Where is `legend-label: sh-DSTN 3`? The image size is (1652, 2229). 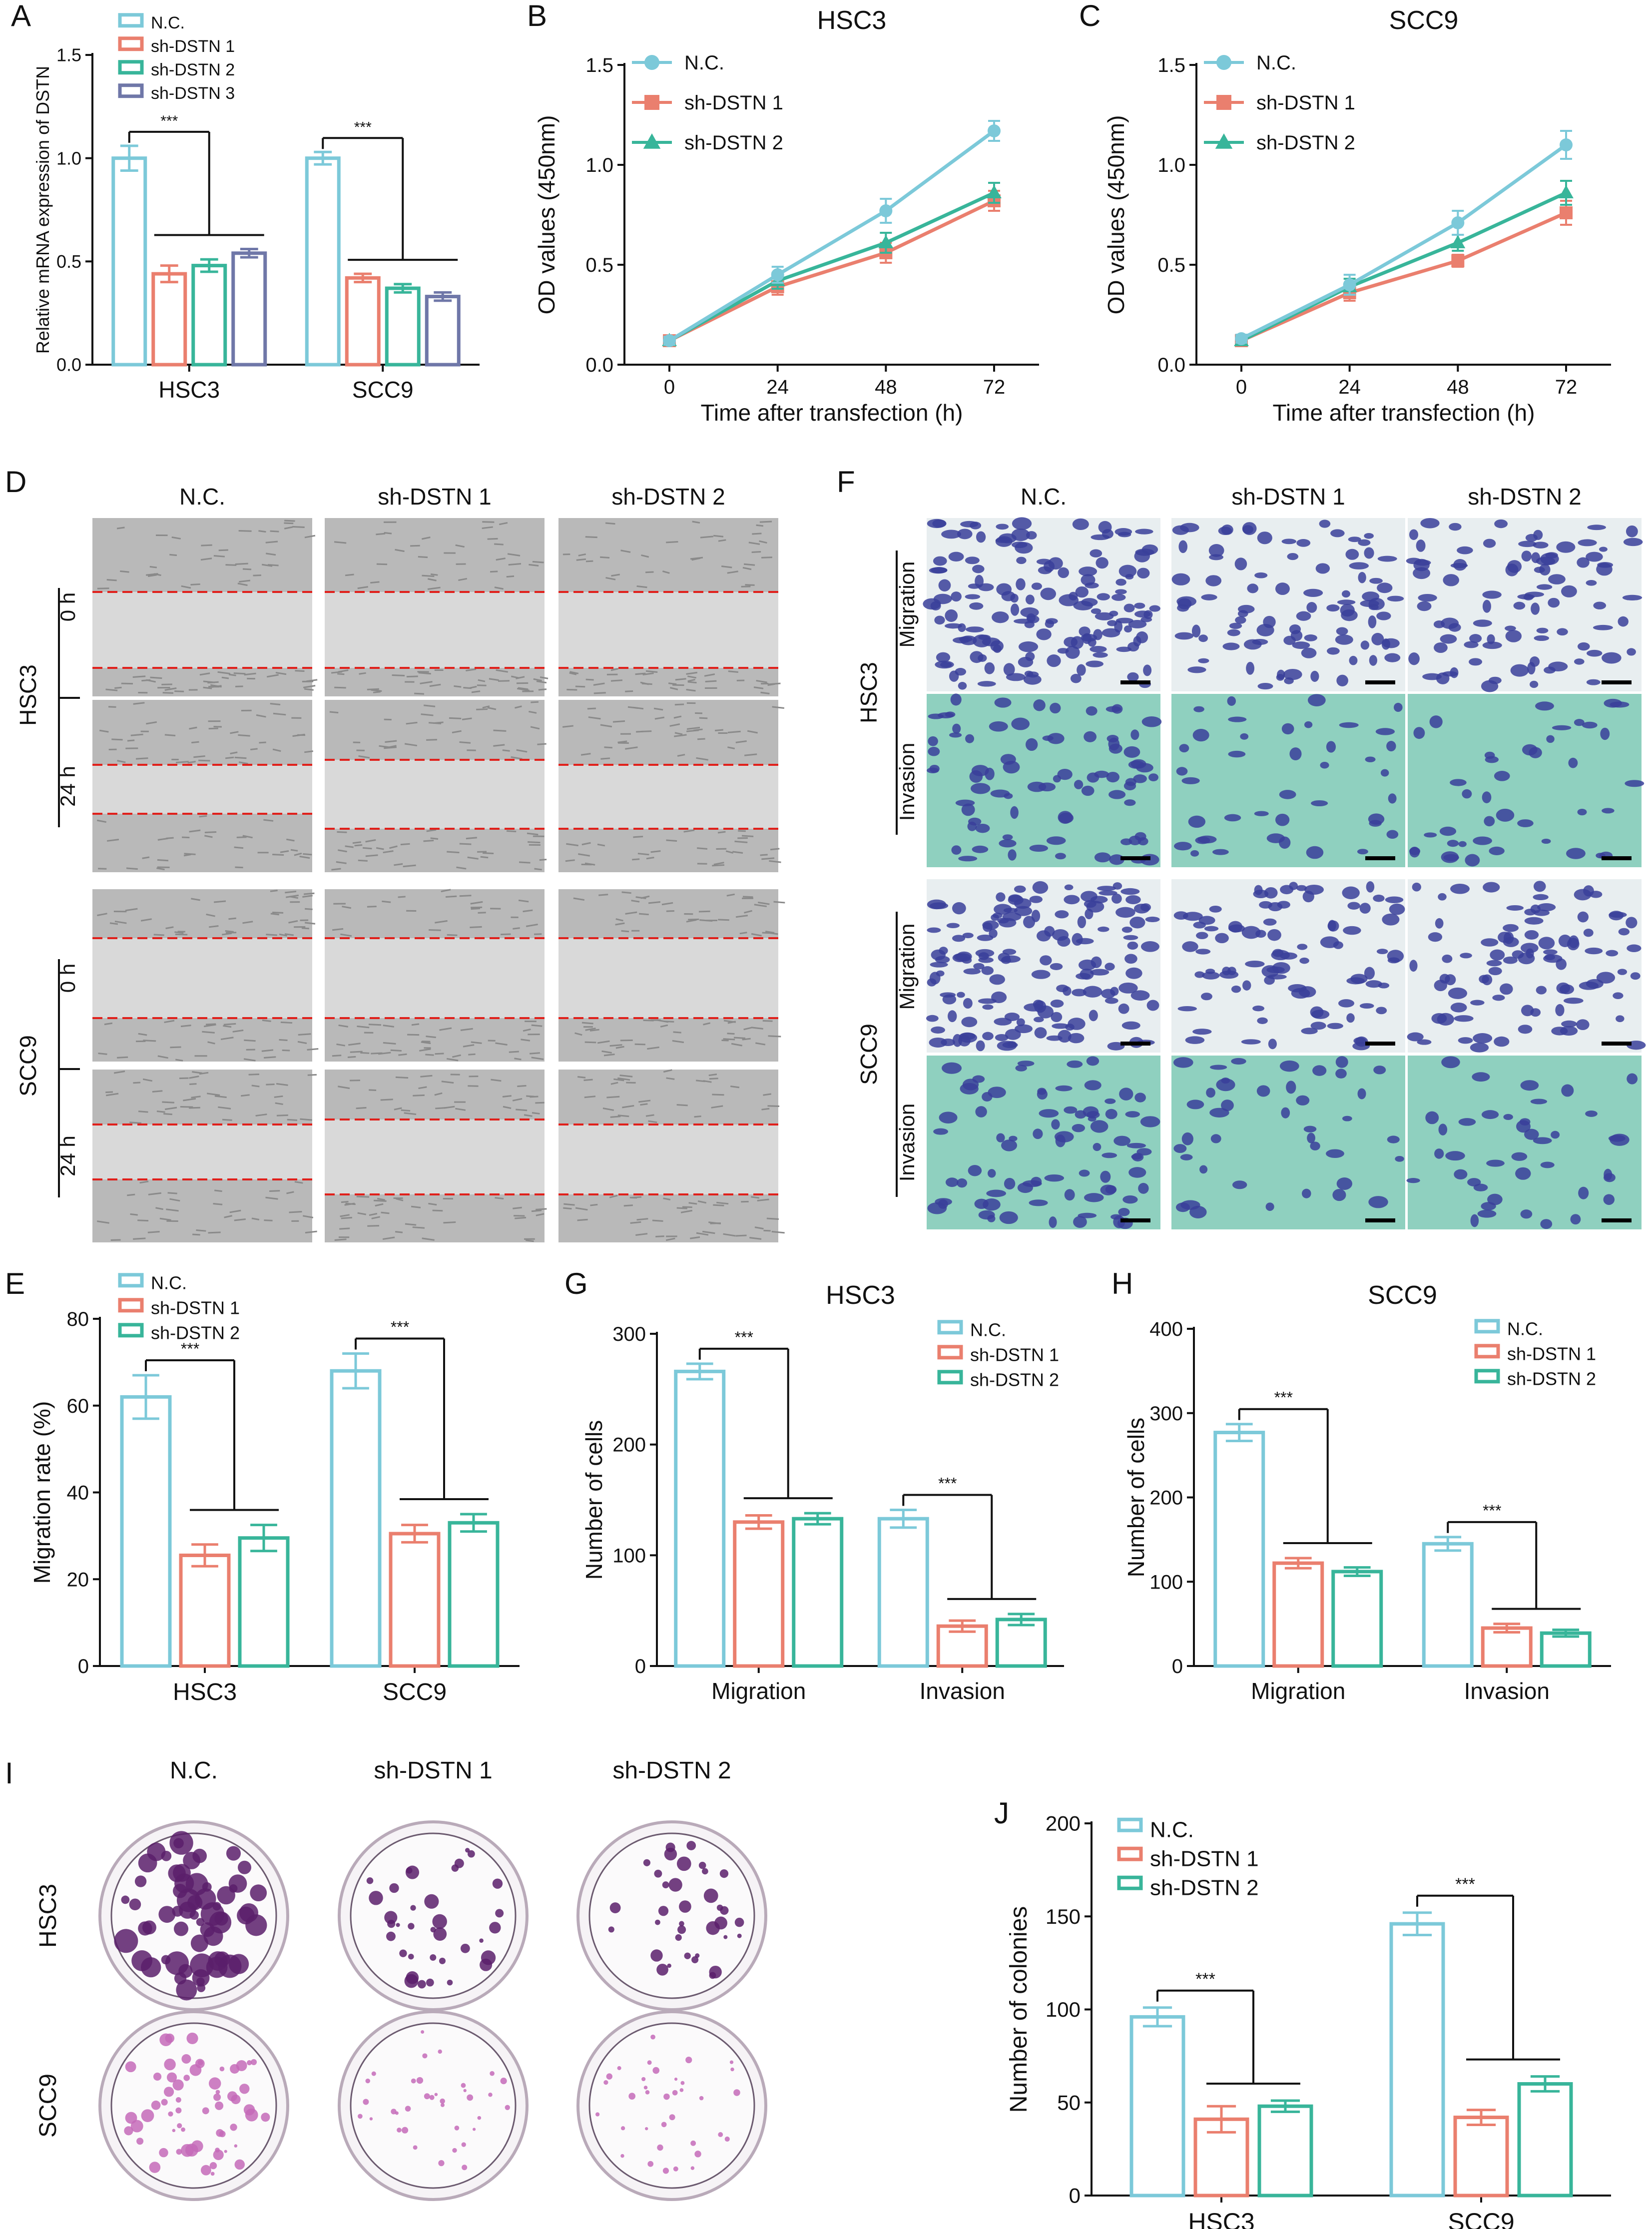
legend-label: sh-DSTN 3 is located at coordinates (193, 93).